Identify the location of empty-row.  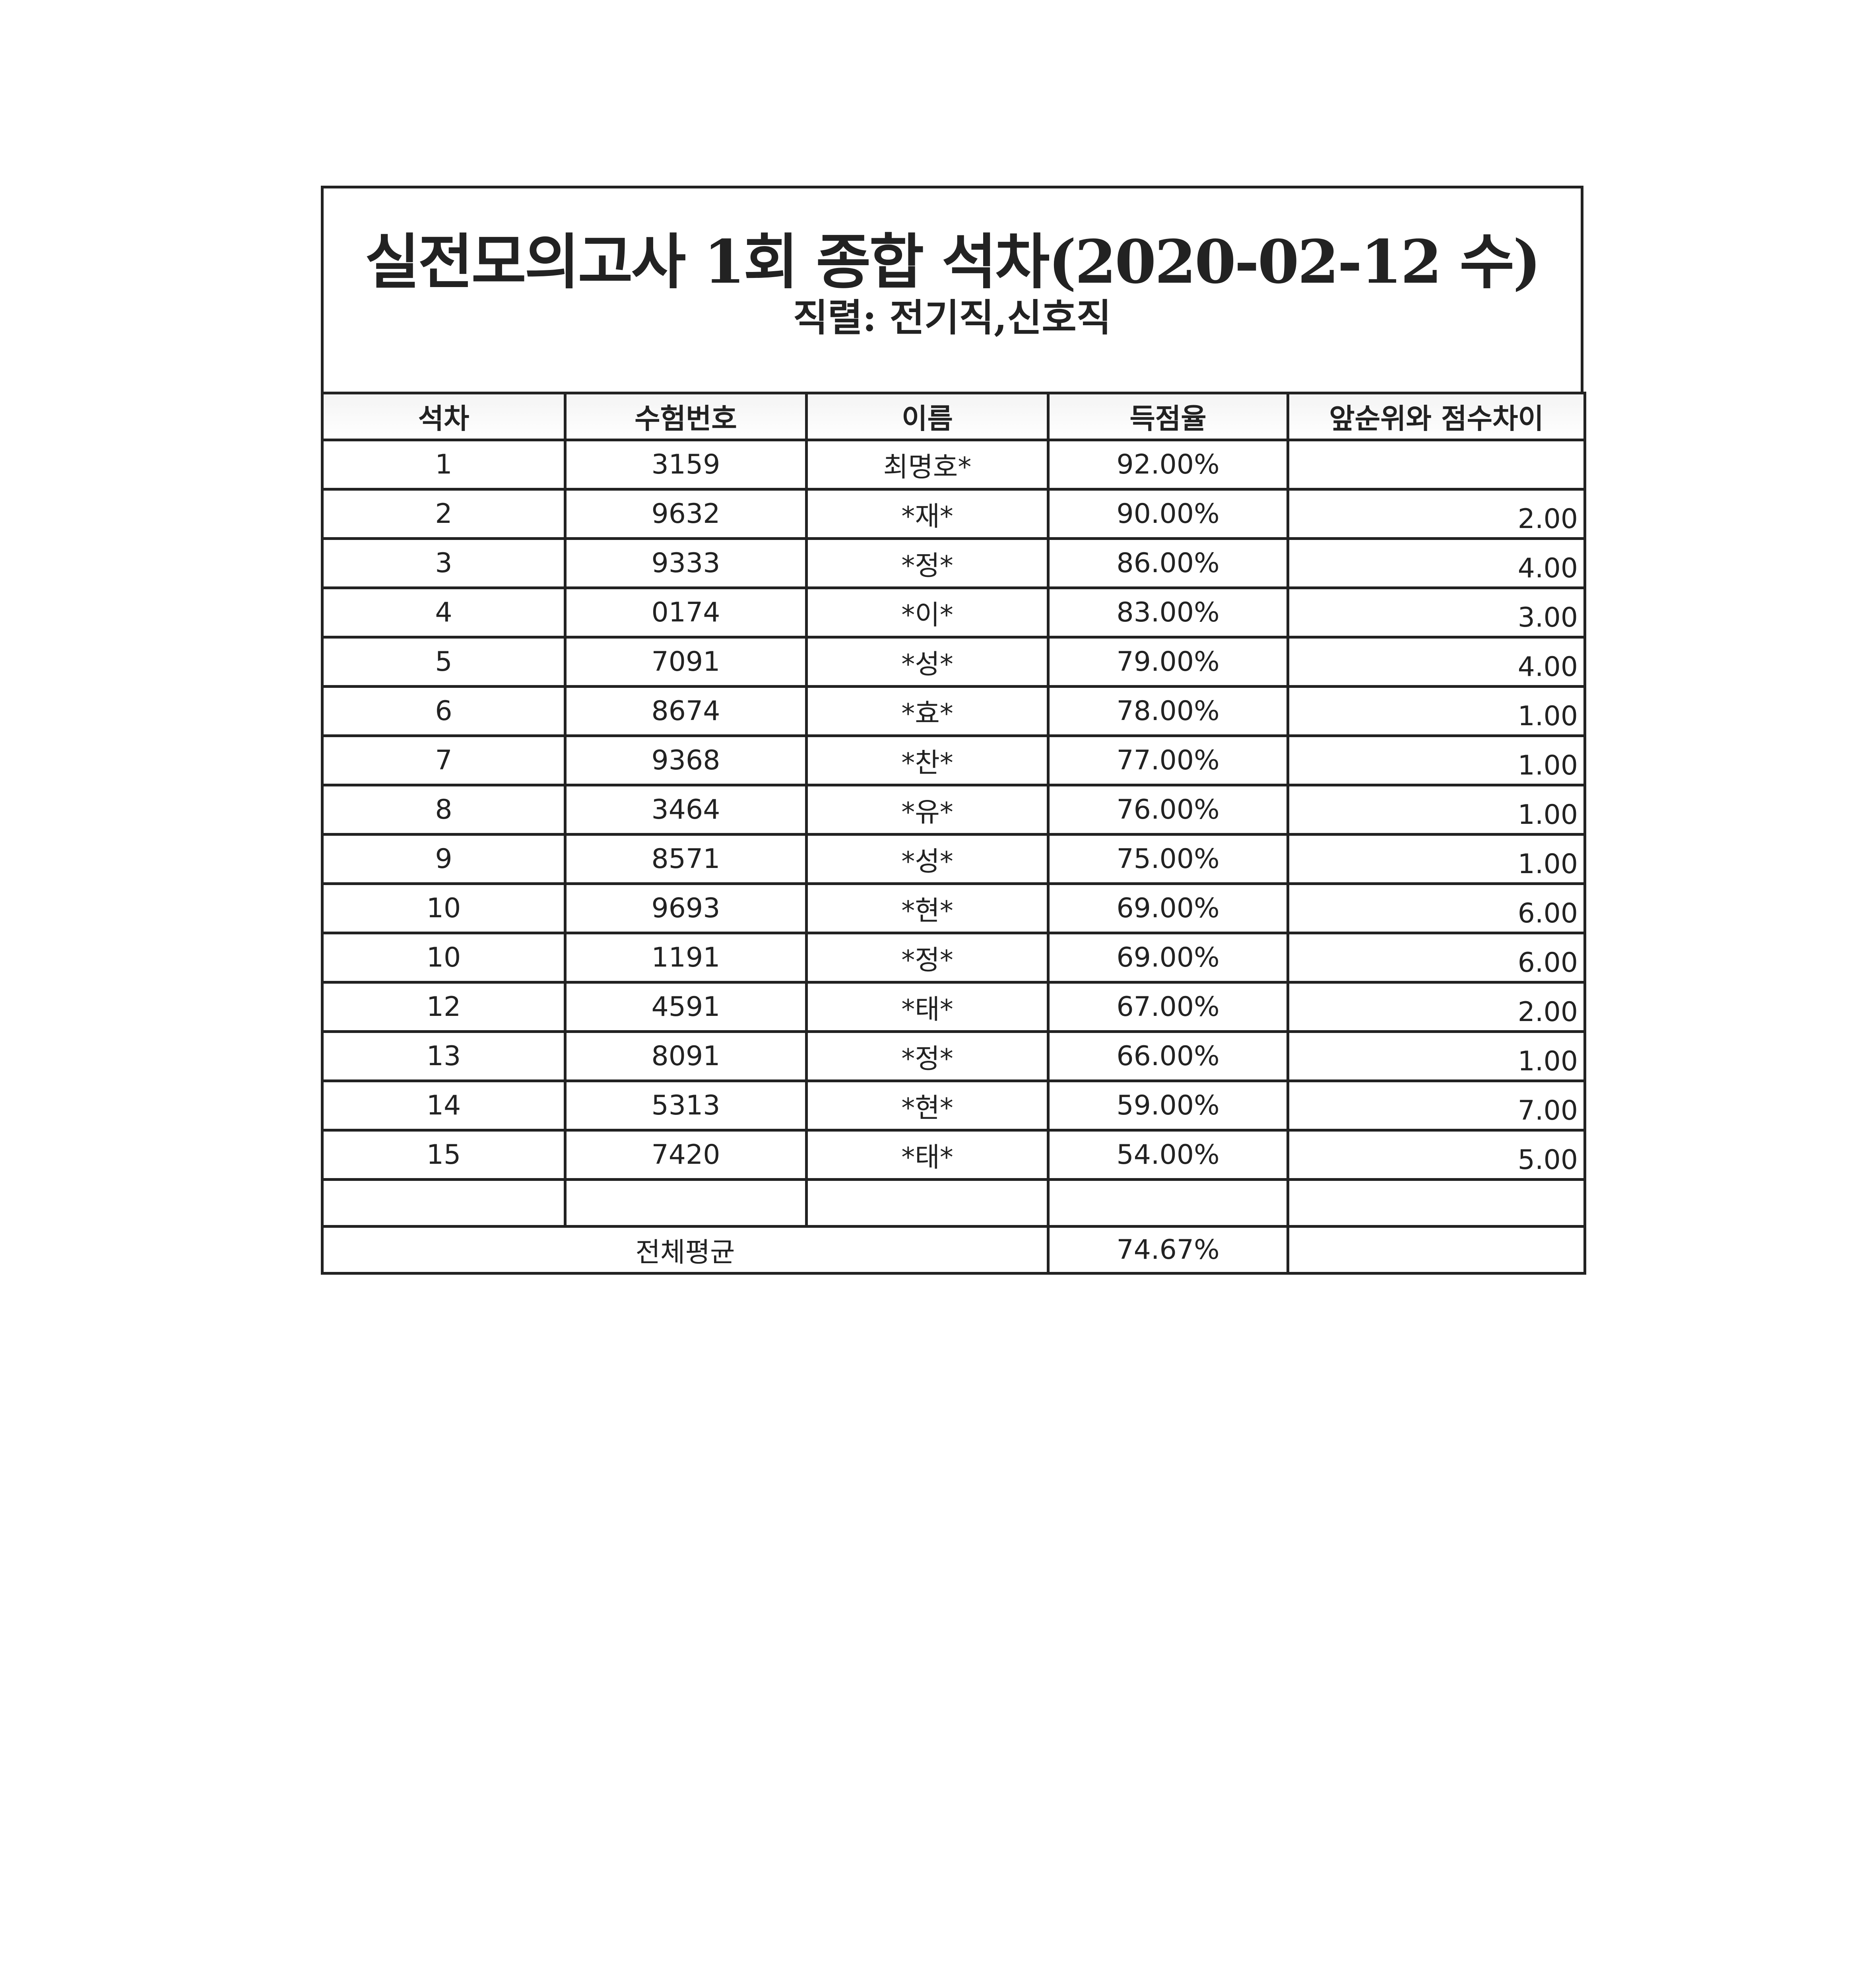
(953, 1203).